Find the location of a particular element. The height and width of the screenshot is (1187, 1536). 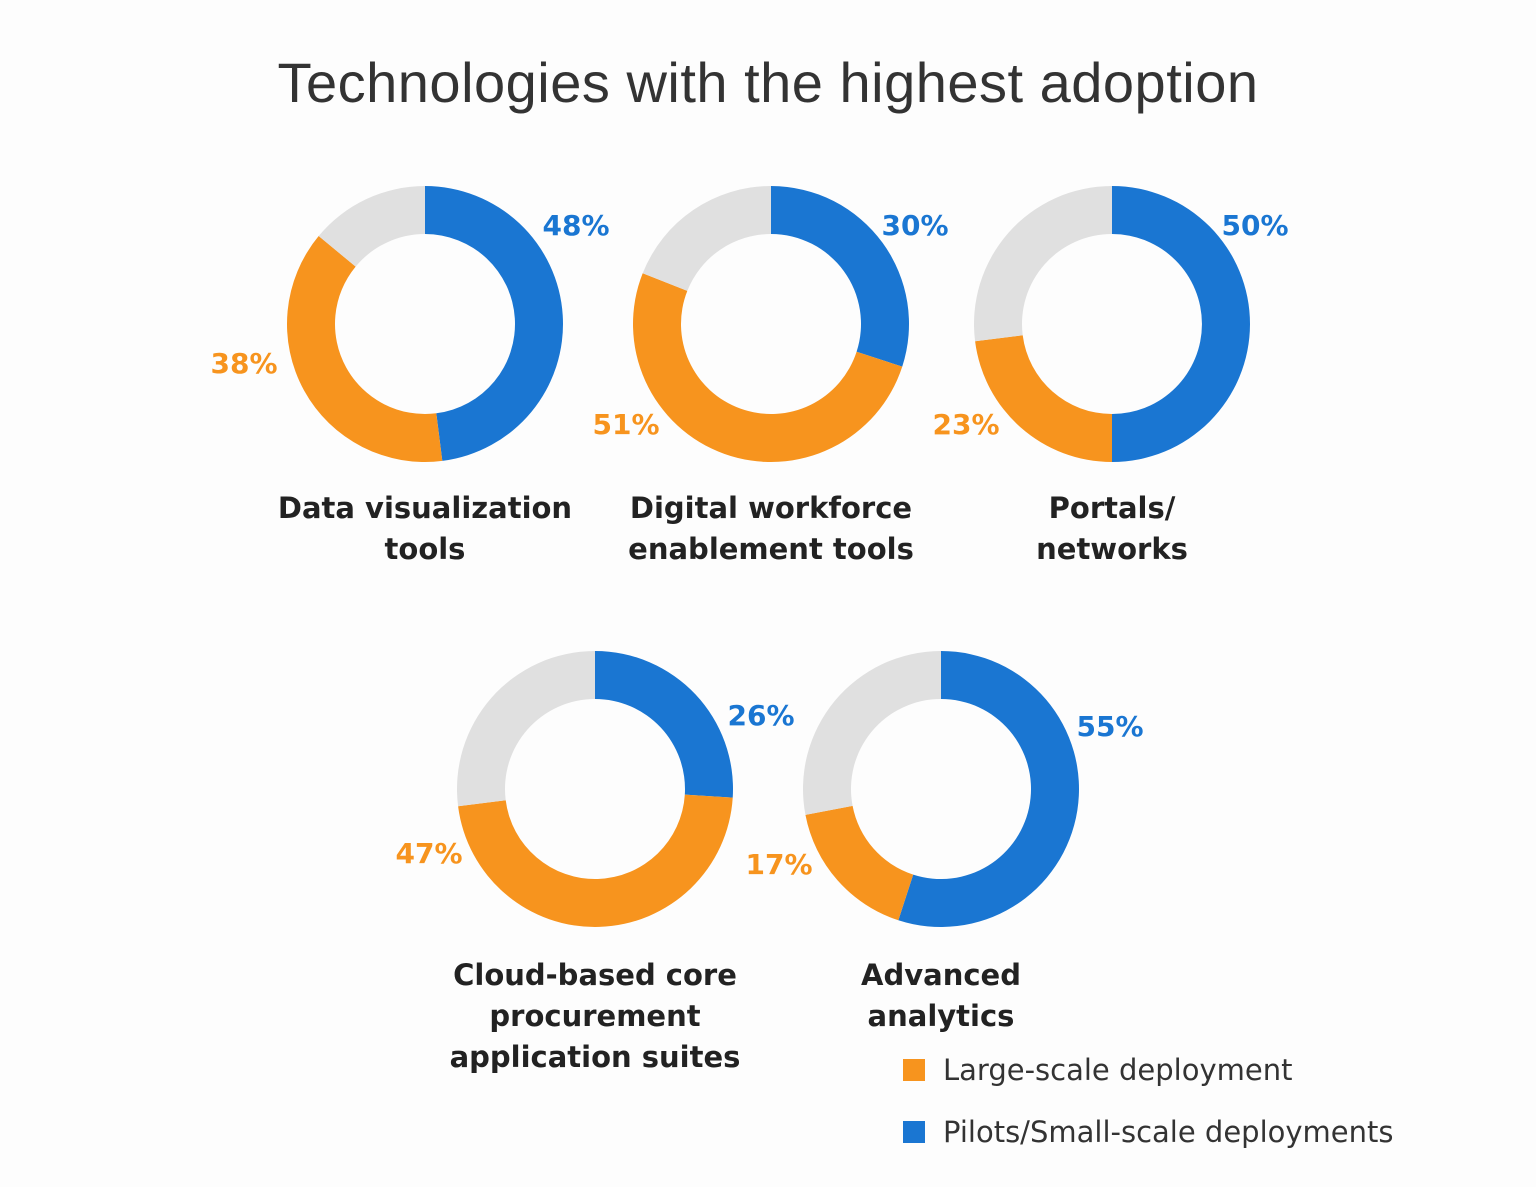

category-label-line: Data visualization is located at coordinates (425, 508).